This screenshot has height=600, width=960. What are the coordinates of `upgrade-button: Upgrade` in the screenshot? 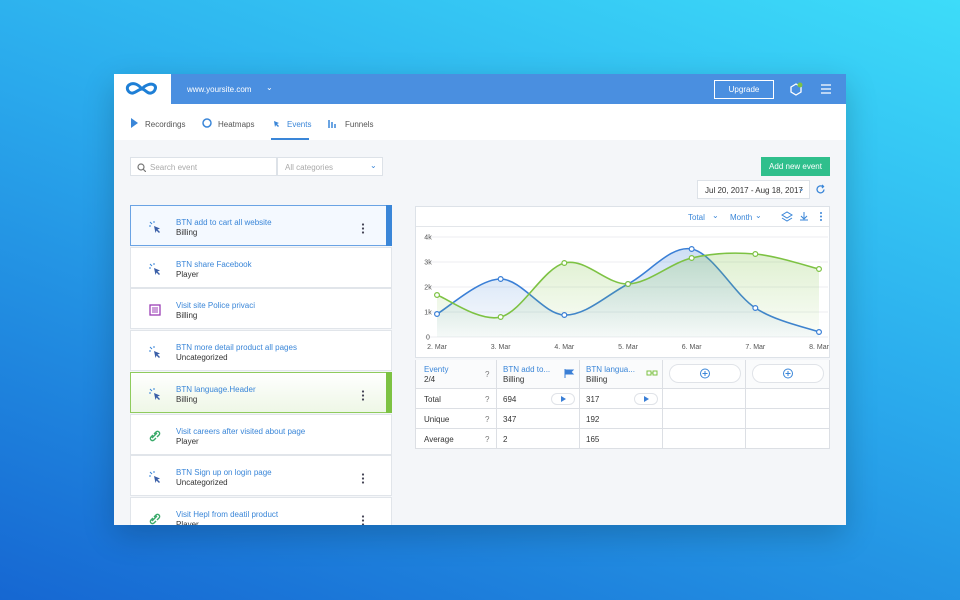 It's located at (744, 89).